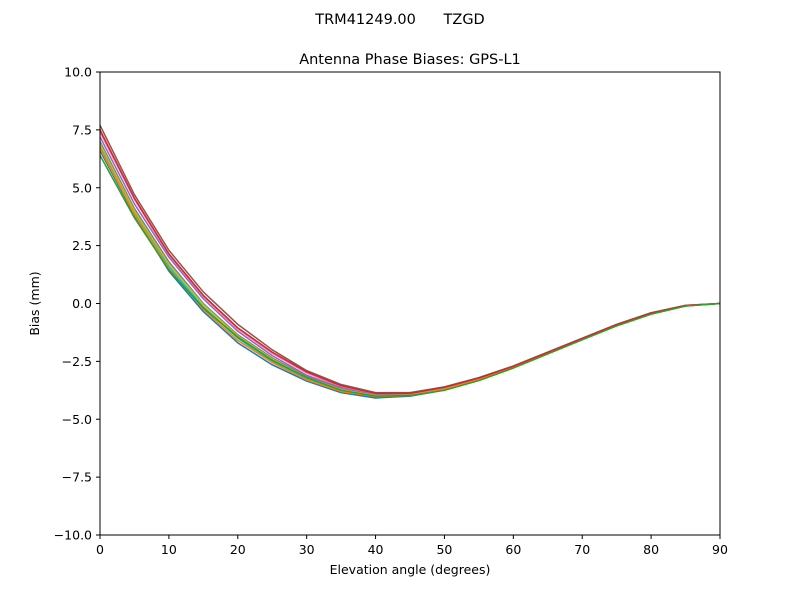  I want to click on x-tick-label: 40, so click(376, 549).